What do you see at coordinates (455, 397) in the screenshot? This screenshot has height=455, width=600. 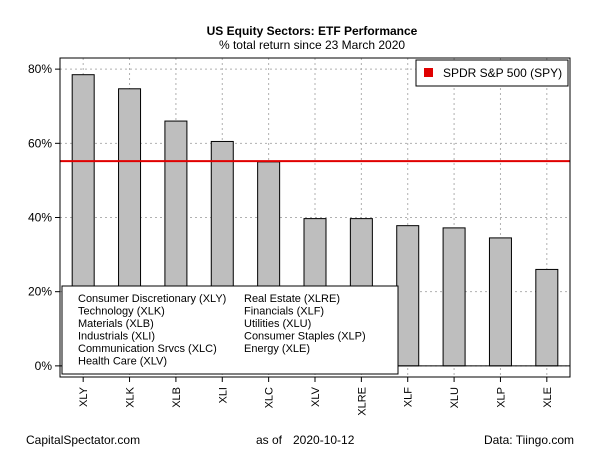 I see `x-tick-label-xlu: XLU` at bounding box center [455, 397].